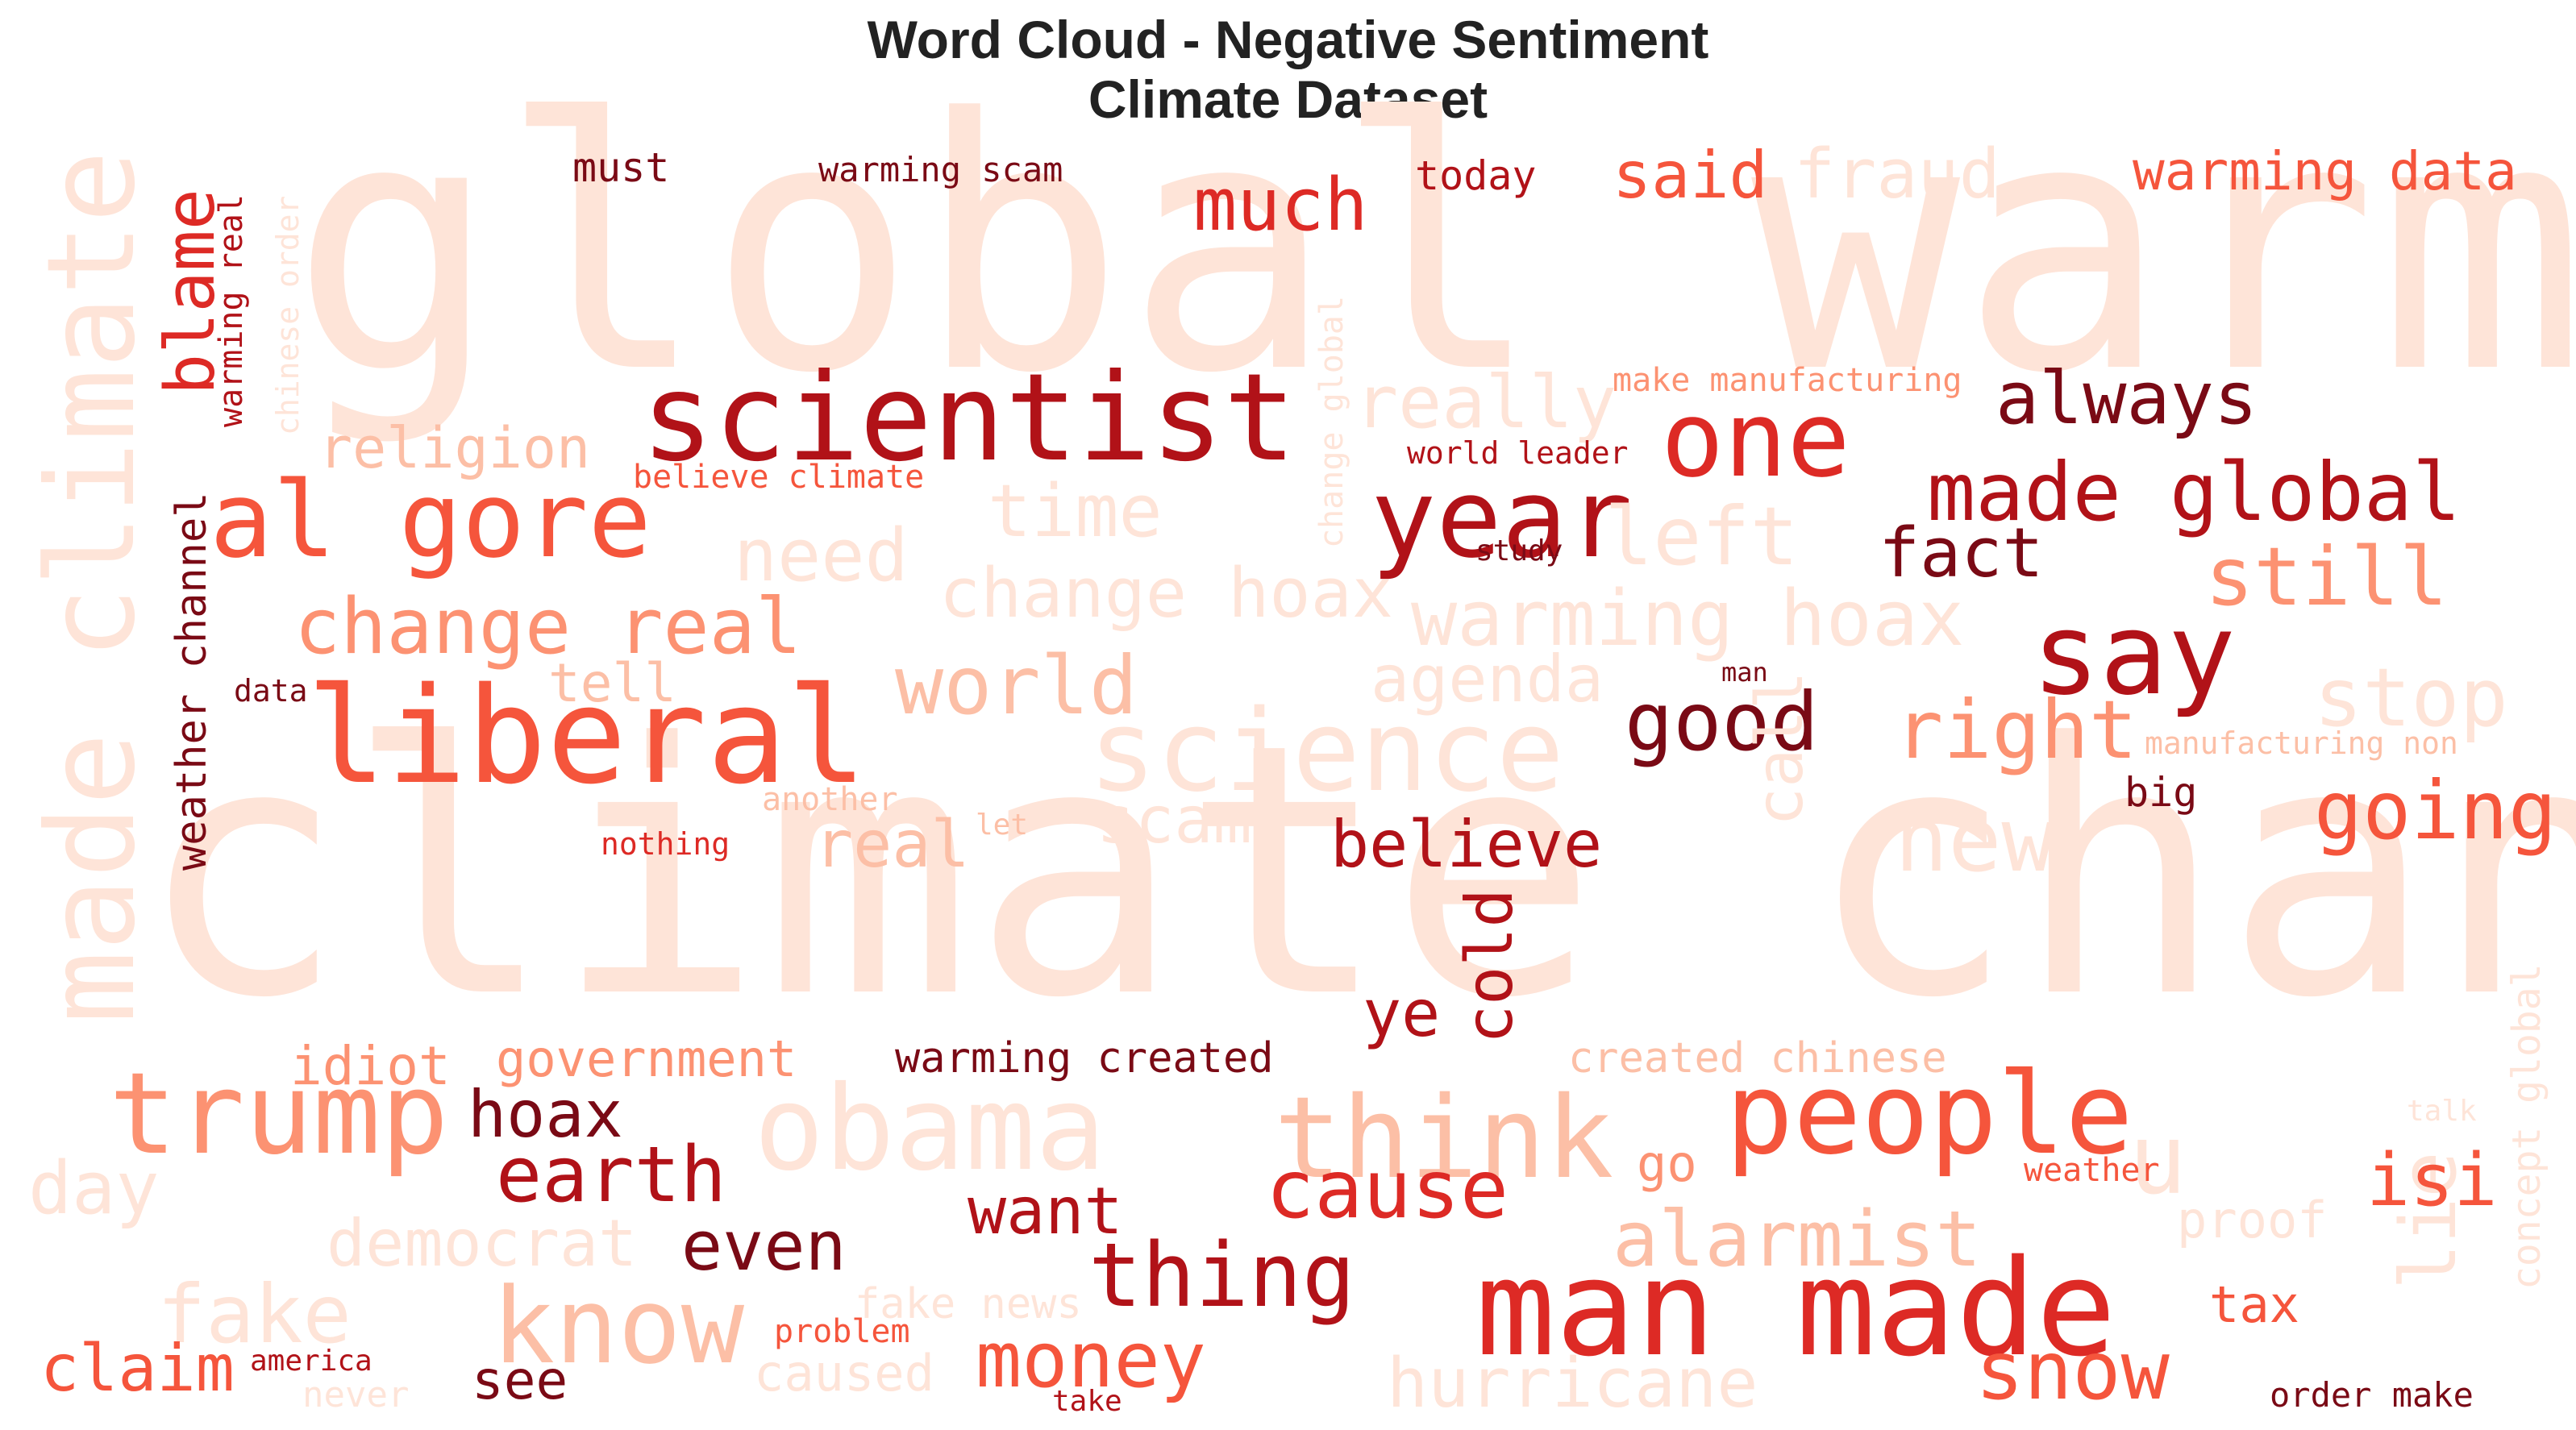  I want to click on word-never: never, so click(355, 1394).